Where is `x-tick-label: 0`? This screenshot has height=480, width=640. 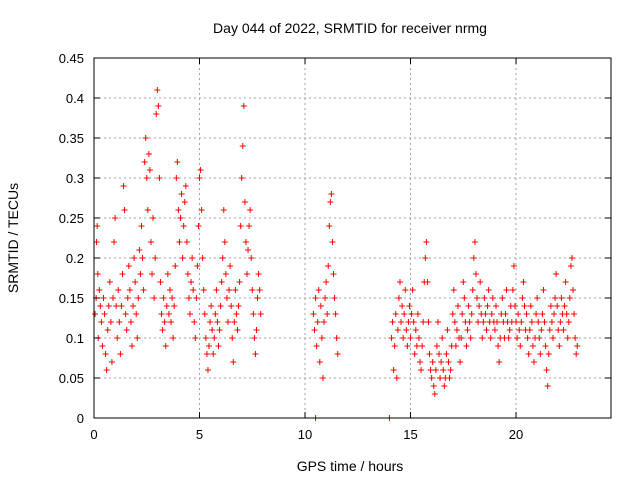 x-tick-label: 0 is located at coordinates (93, 434).